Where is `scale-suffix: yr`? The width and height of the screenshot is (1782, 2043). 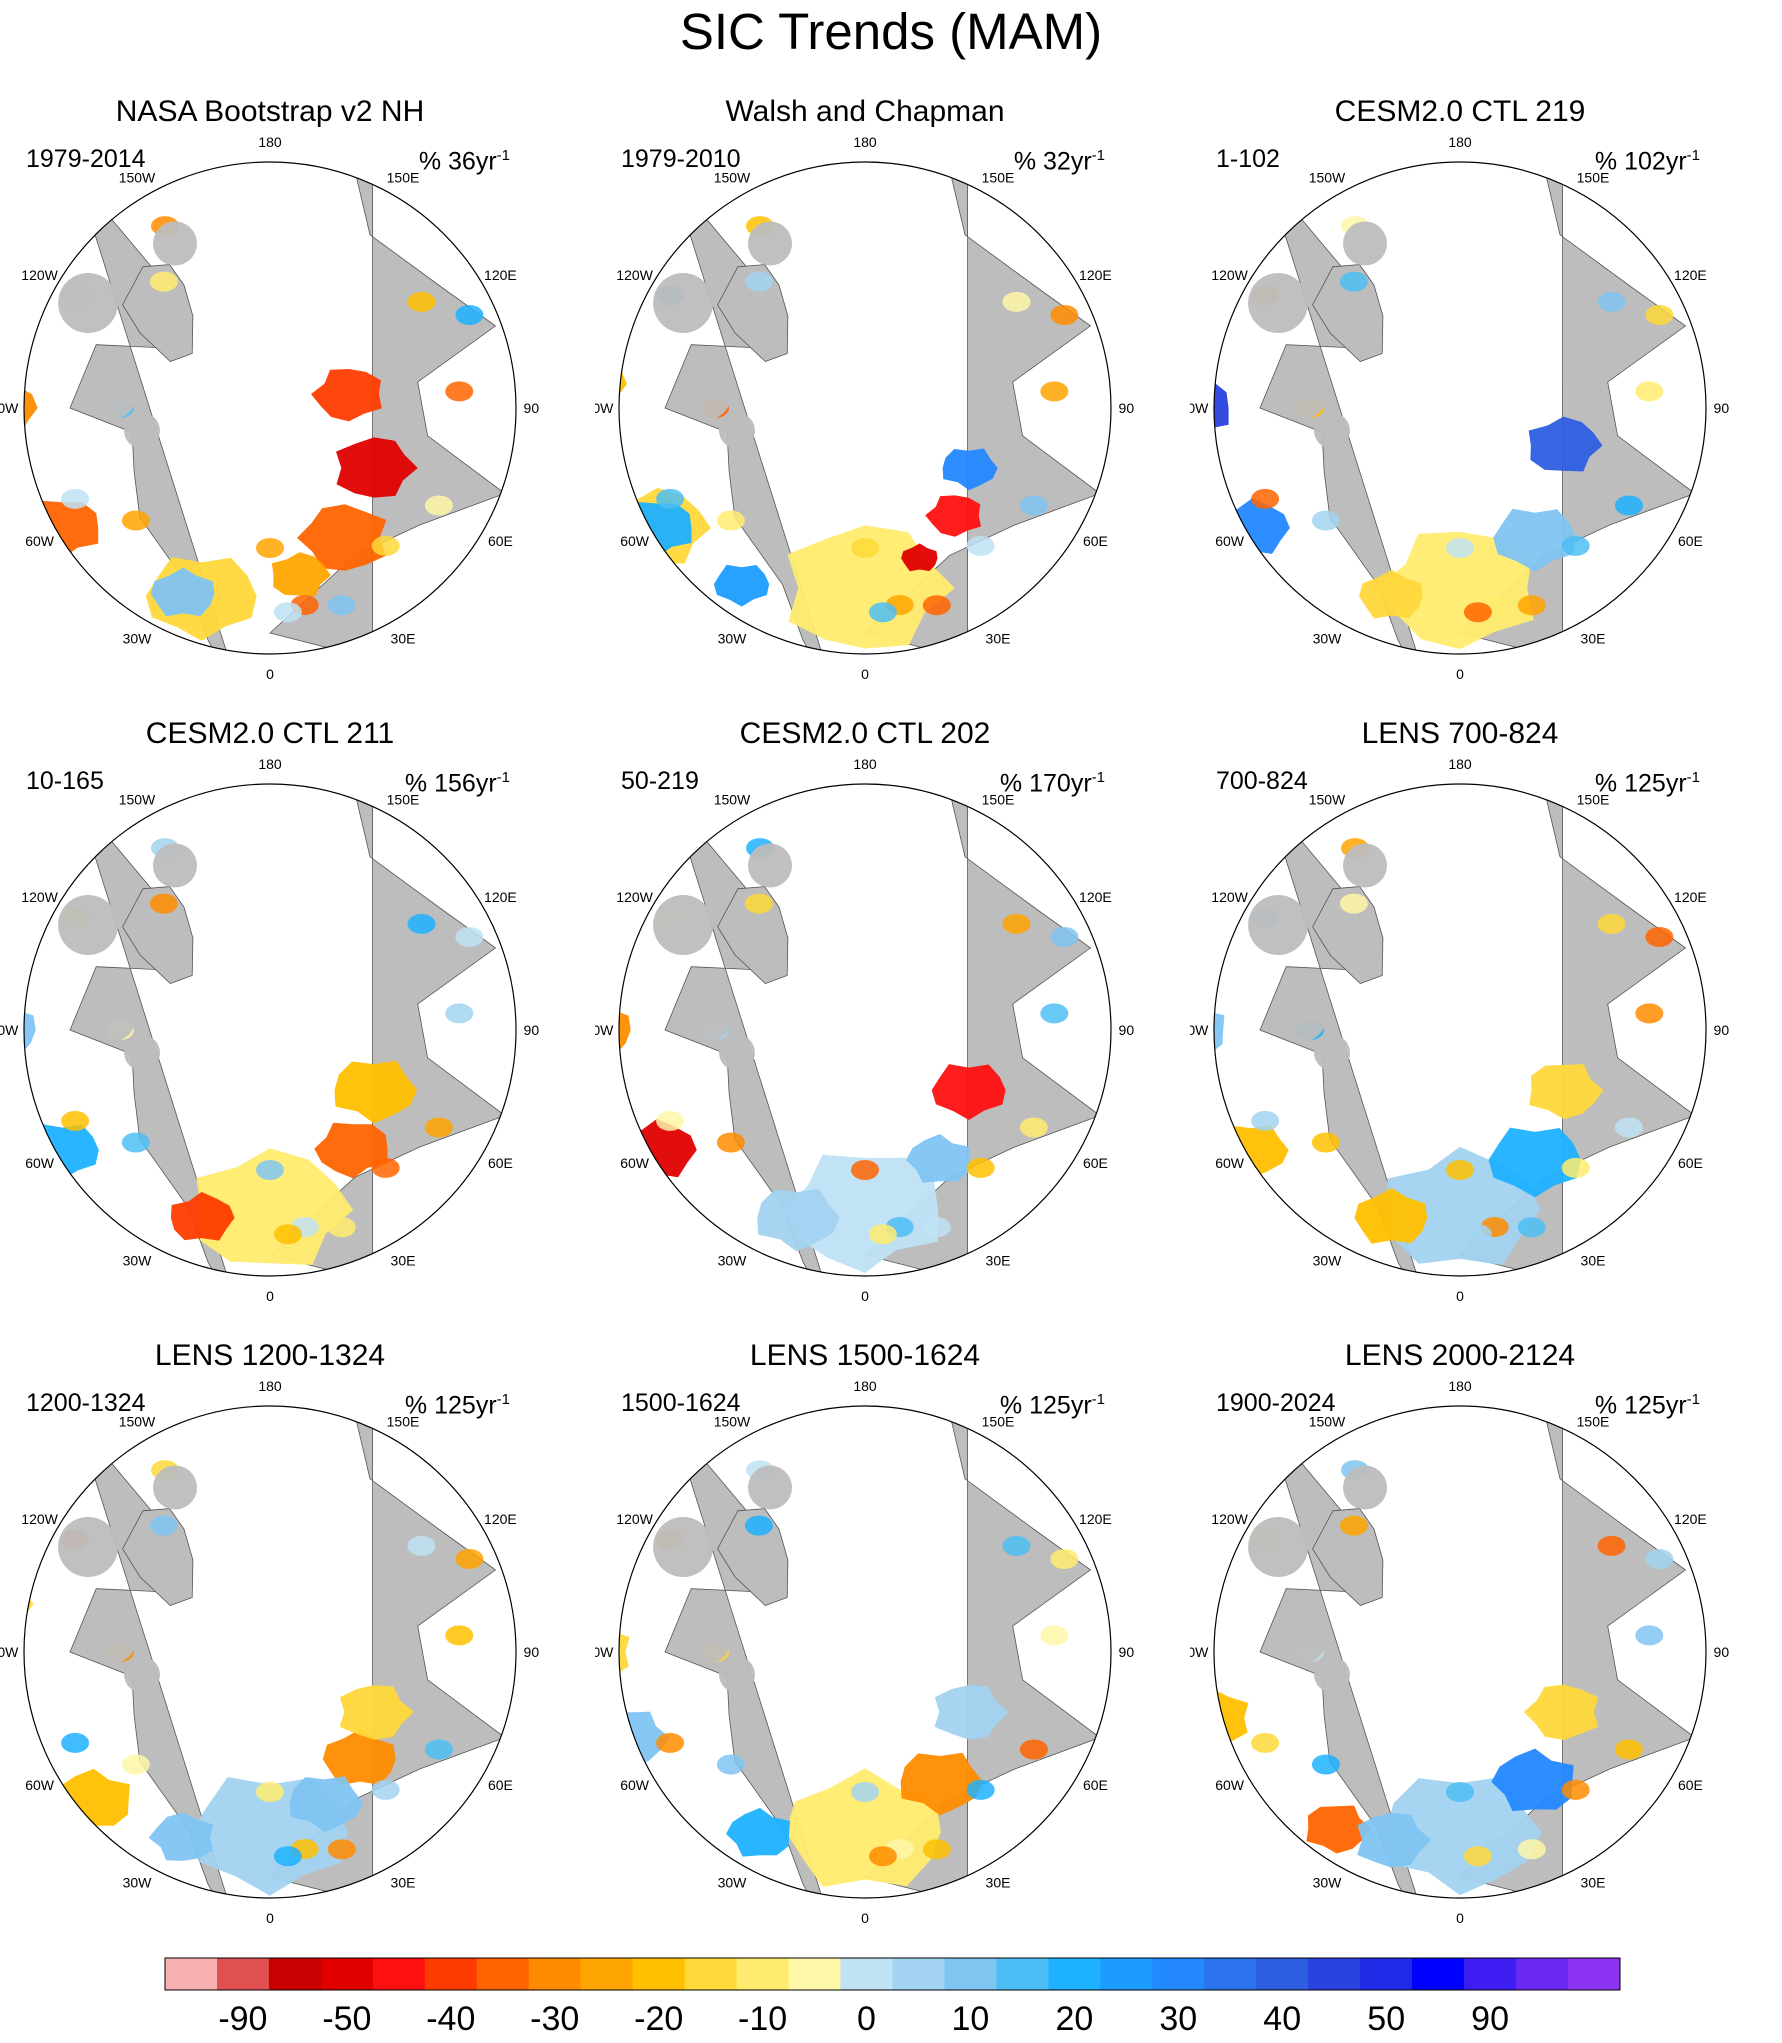 scale-suffix: yr is located at coordinates (1676, 161).